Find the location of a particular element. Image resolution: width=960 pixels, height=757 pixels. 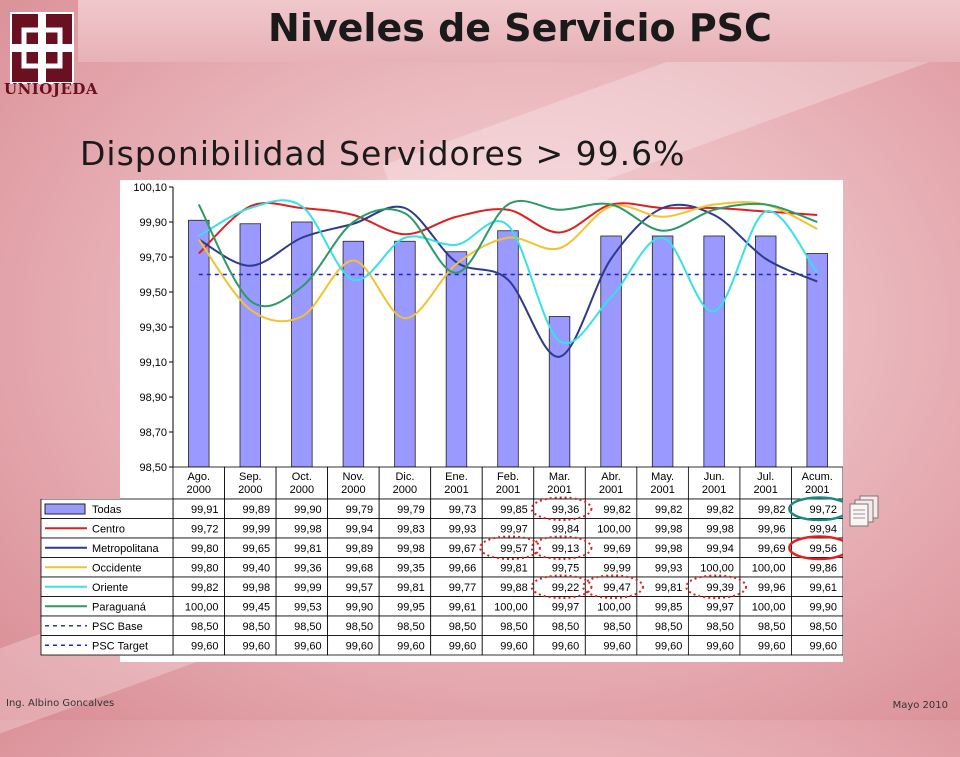

table-value: 99,68 is located at coordinates (360, 569).